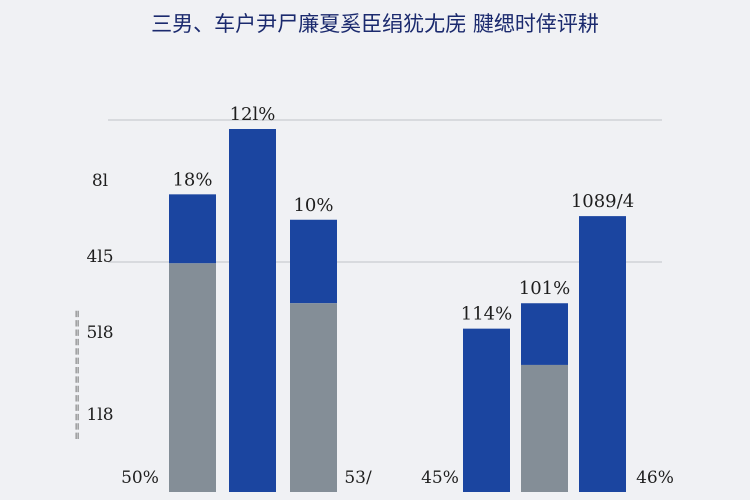  Describe the element at coordinates (440, 478) in the screenshot. I see `bottom-label: 45%` at that location.